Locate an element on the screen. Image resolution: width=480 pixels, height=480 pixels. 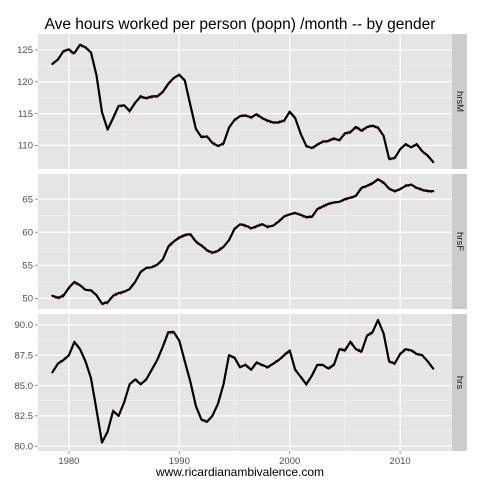
y-tick-label: 115 is located at coordinates (25, 114).